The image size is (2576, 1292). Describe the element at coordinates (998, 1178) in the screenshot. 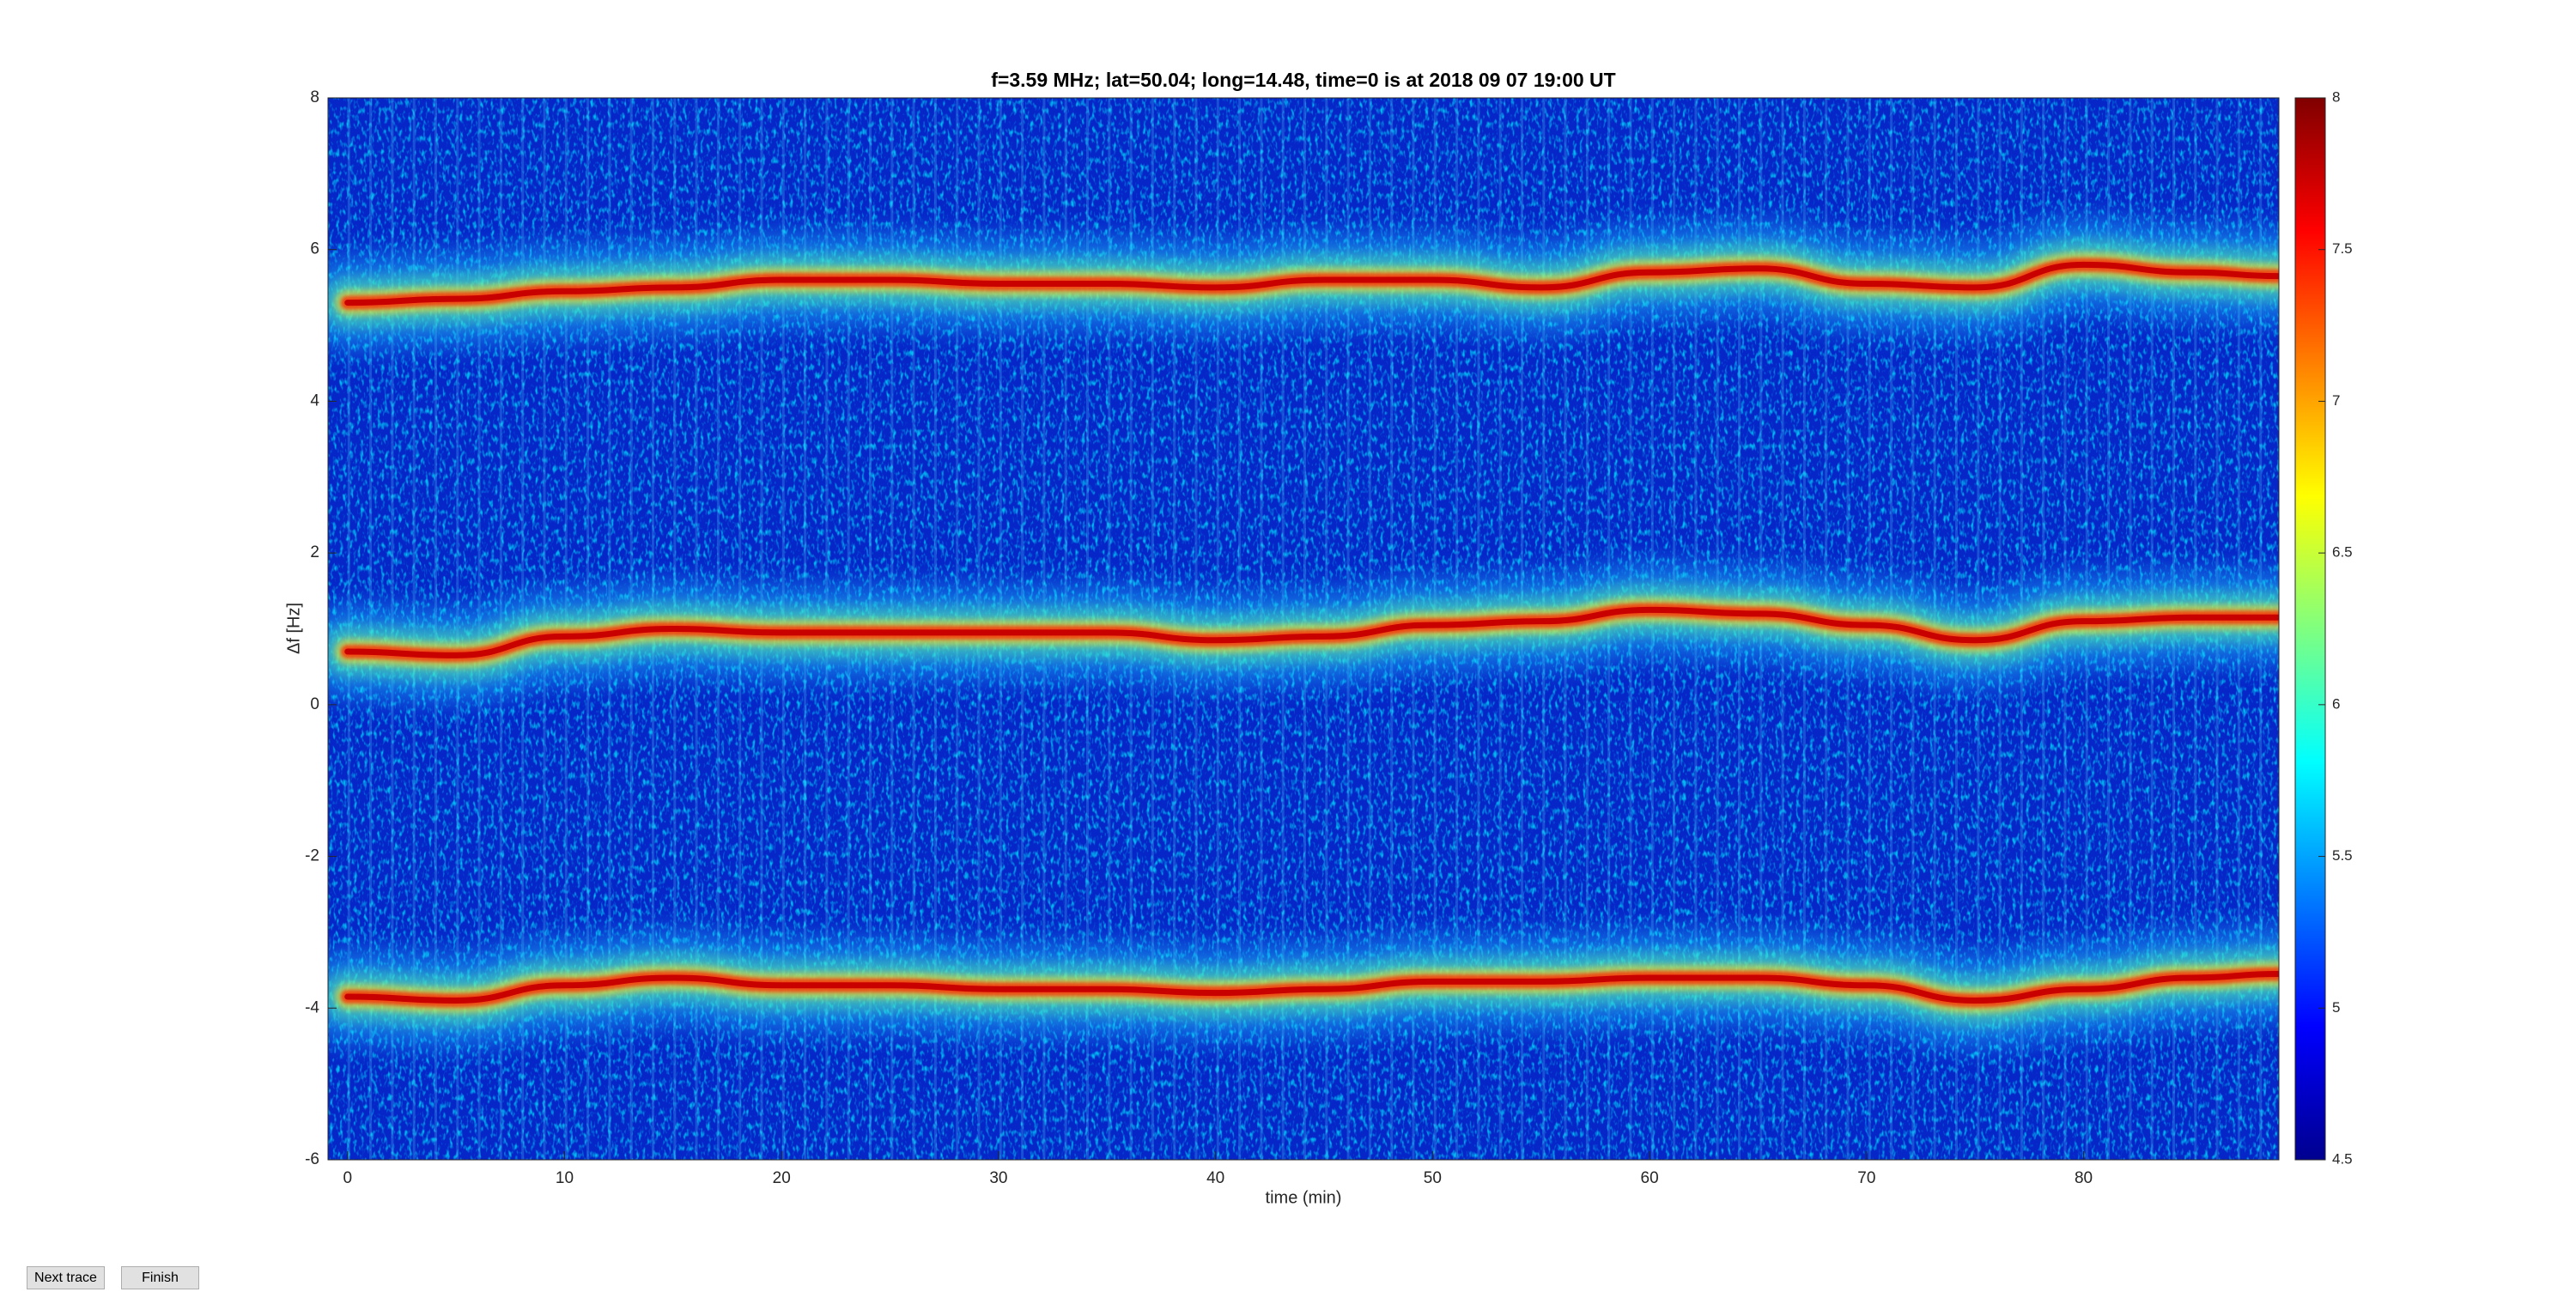

I see `x-tick-label: 30` at that location.